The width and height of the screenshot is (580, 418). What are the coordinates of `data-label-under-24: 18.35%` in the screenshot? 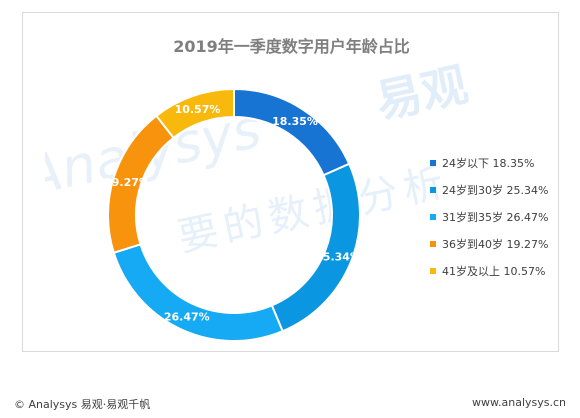 It's located at (295, 121).